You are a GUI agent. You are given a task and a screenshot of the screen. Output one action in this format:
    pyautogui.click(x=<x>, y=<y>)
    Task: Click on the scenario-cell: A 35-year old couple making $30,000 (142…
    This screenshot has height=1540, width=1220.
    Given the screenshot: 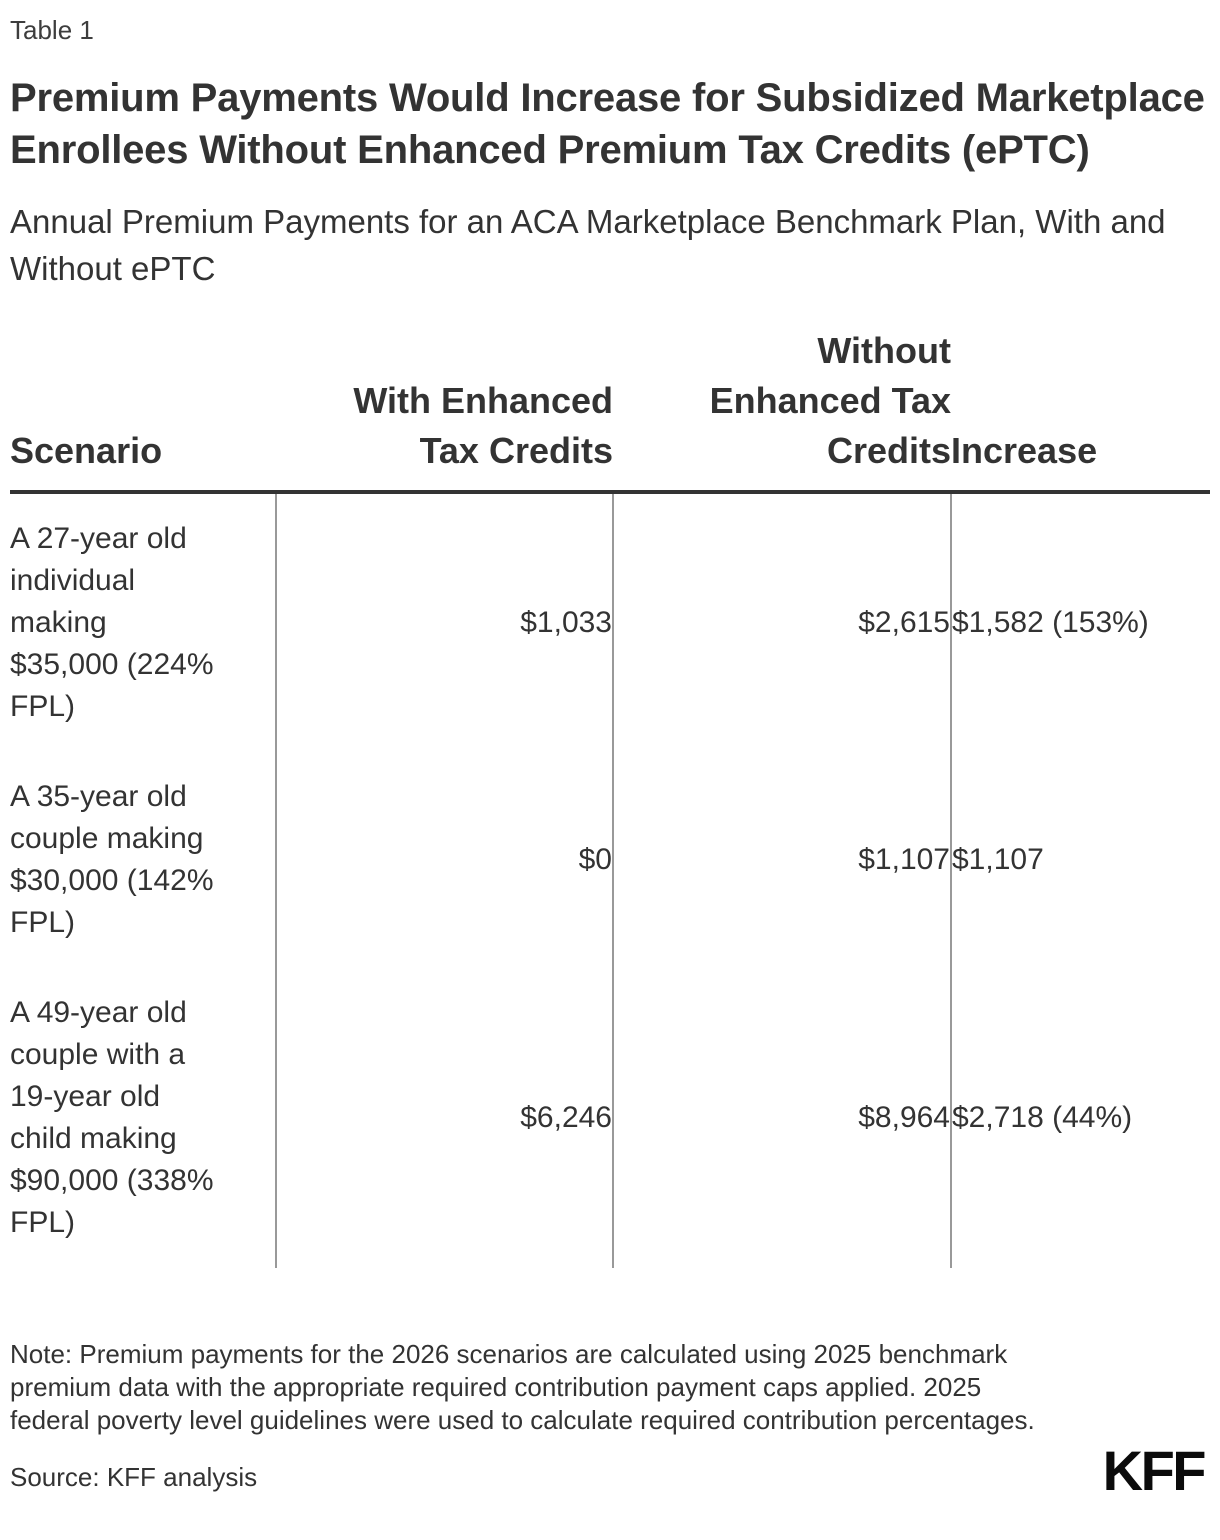 What is the action you would take?
    pyautogui.click(x=112, y=859)
    